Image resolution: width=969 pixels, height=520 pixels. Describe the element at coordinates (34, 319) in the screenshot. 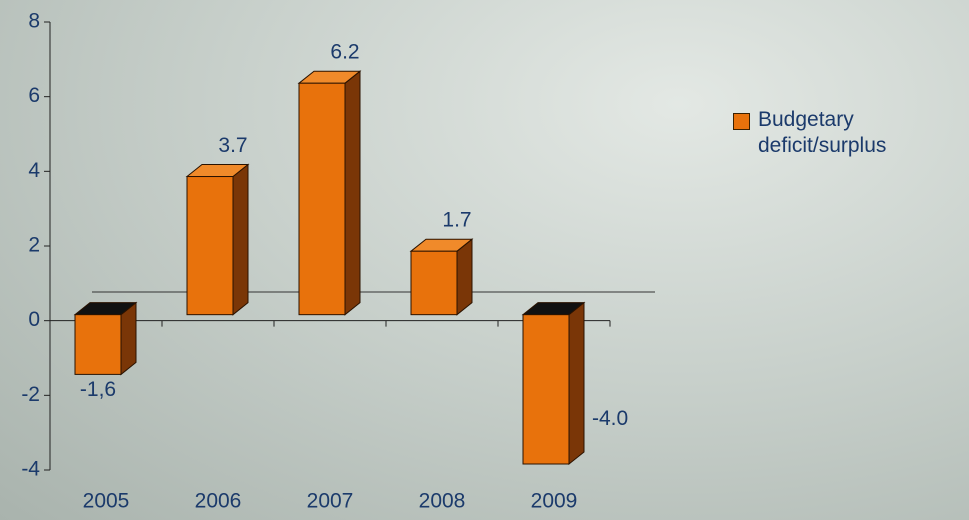

I see `y-tick-label: 0` at that location.